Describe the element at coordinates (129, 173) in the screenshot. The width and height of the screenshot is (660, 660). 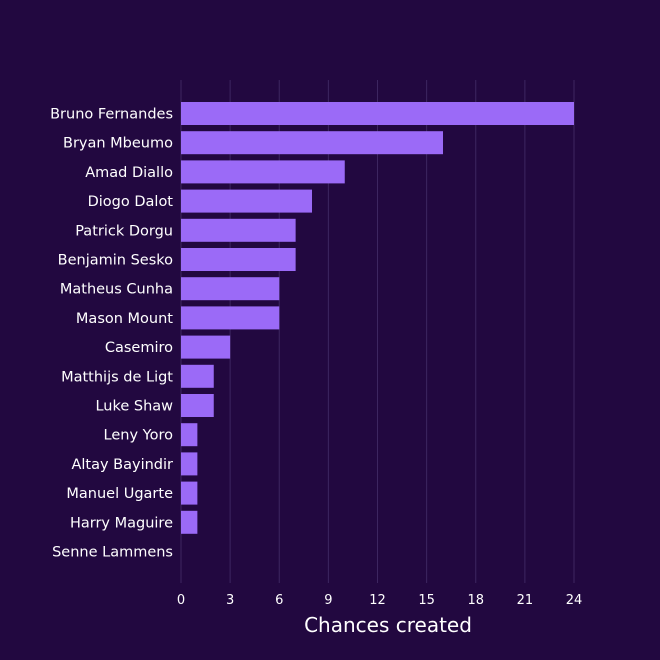
I see `y-tick-label: Amad Diallo` at that location.